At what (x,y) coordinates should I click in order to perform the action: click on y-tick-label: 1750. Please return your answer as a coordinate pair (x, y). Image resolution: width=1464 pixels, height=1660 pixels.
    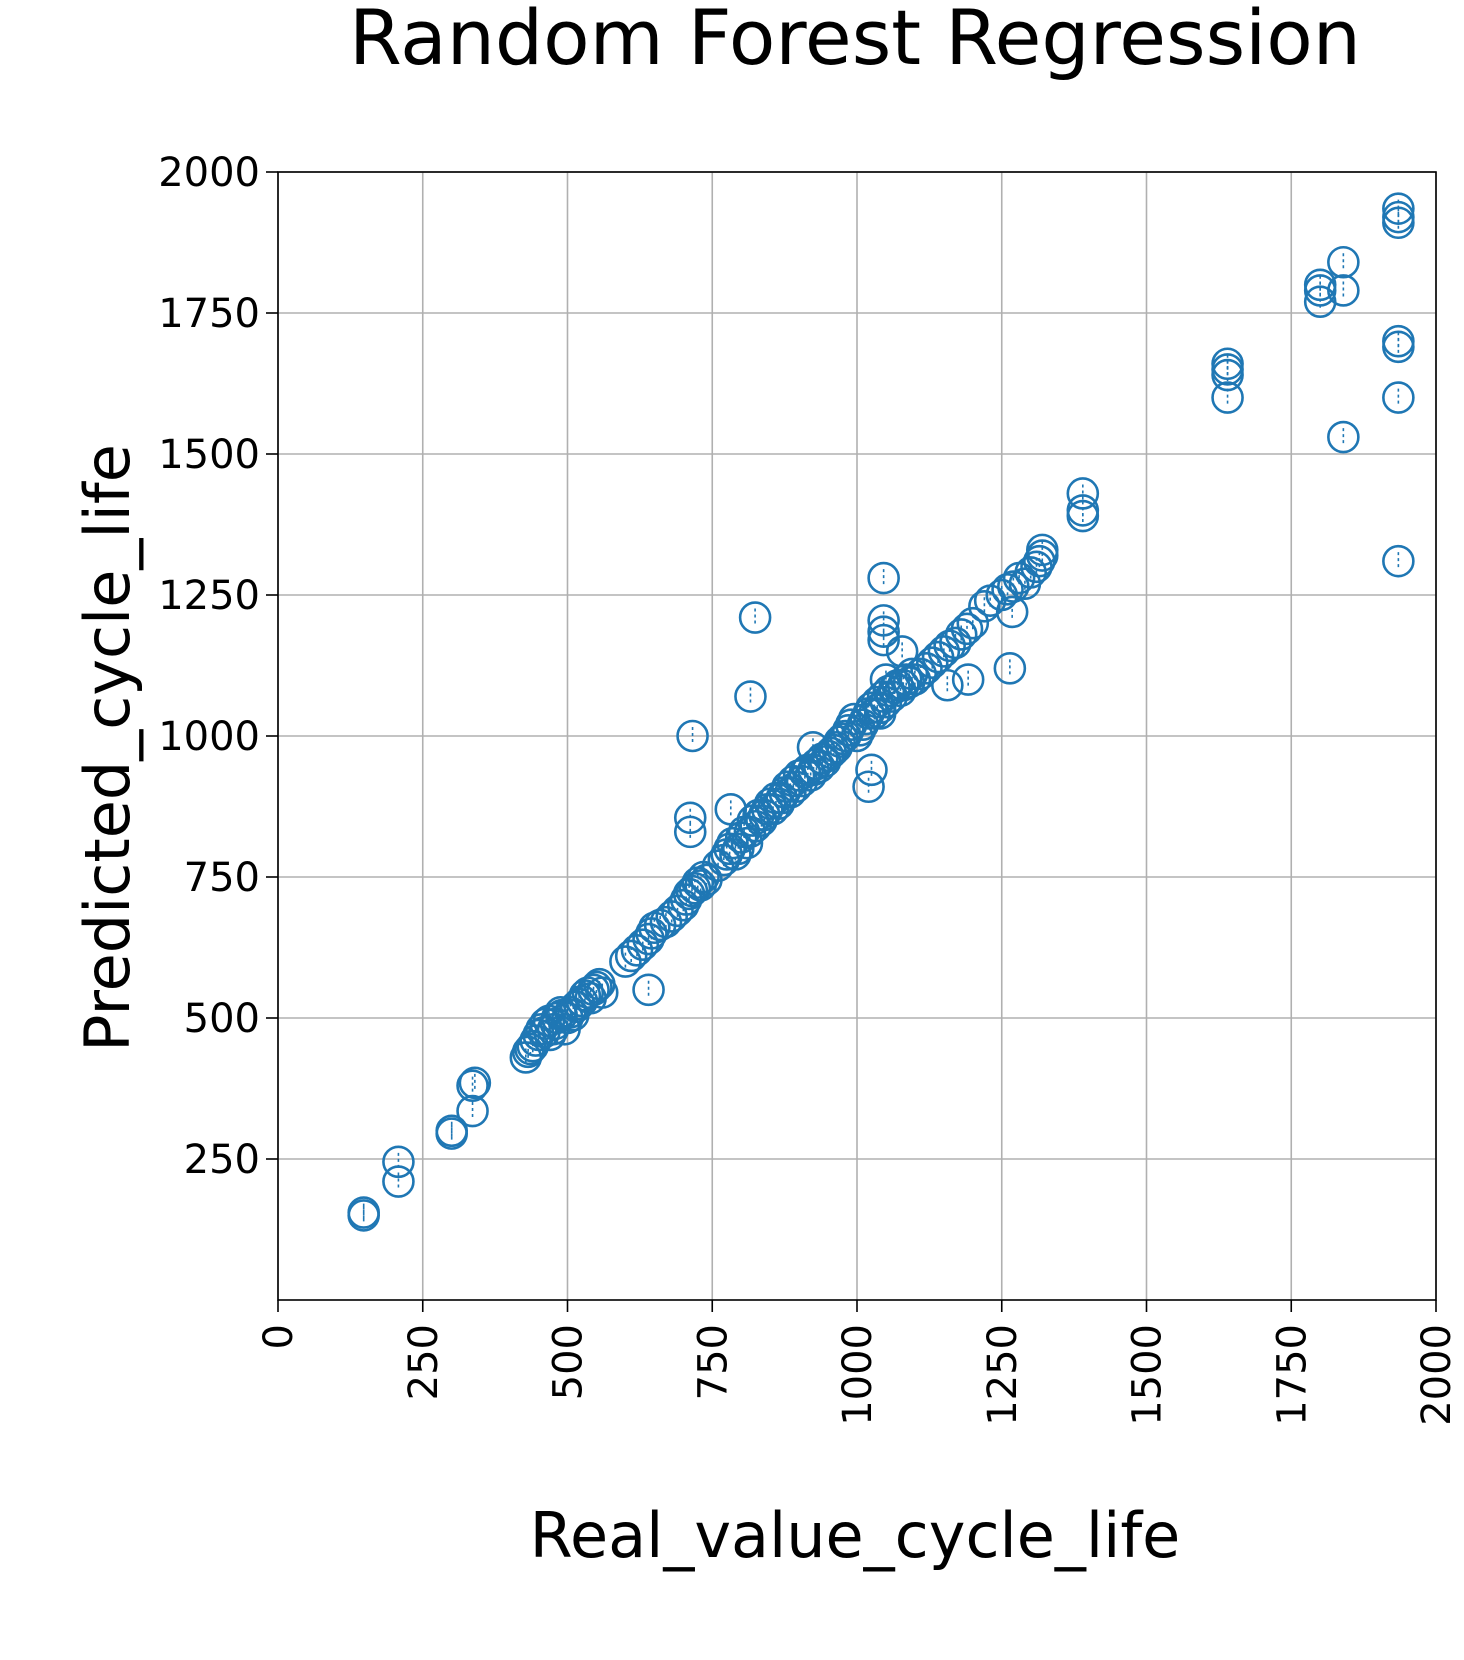
    Looking at the image, I should click on (209, 314).